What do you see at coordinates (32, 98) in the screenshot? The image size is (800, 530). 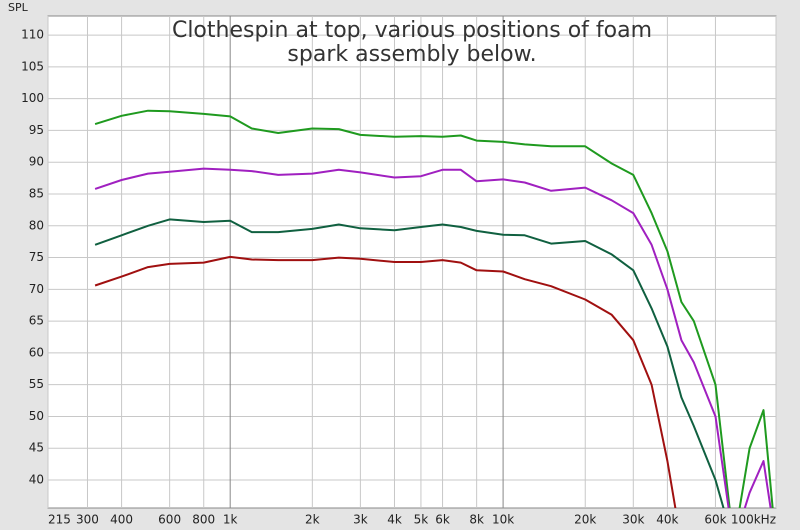 I see `y-tick-label: 100` at bounding box center [32, 98].